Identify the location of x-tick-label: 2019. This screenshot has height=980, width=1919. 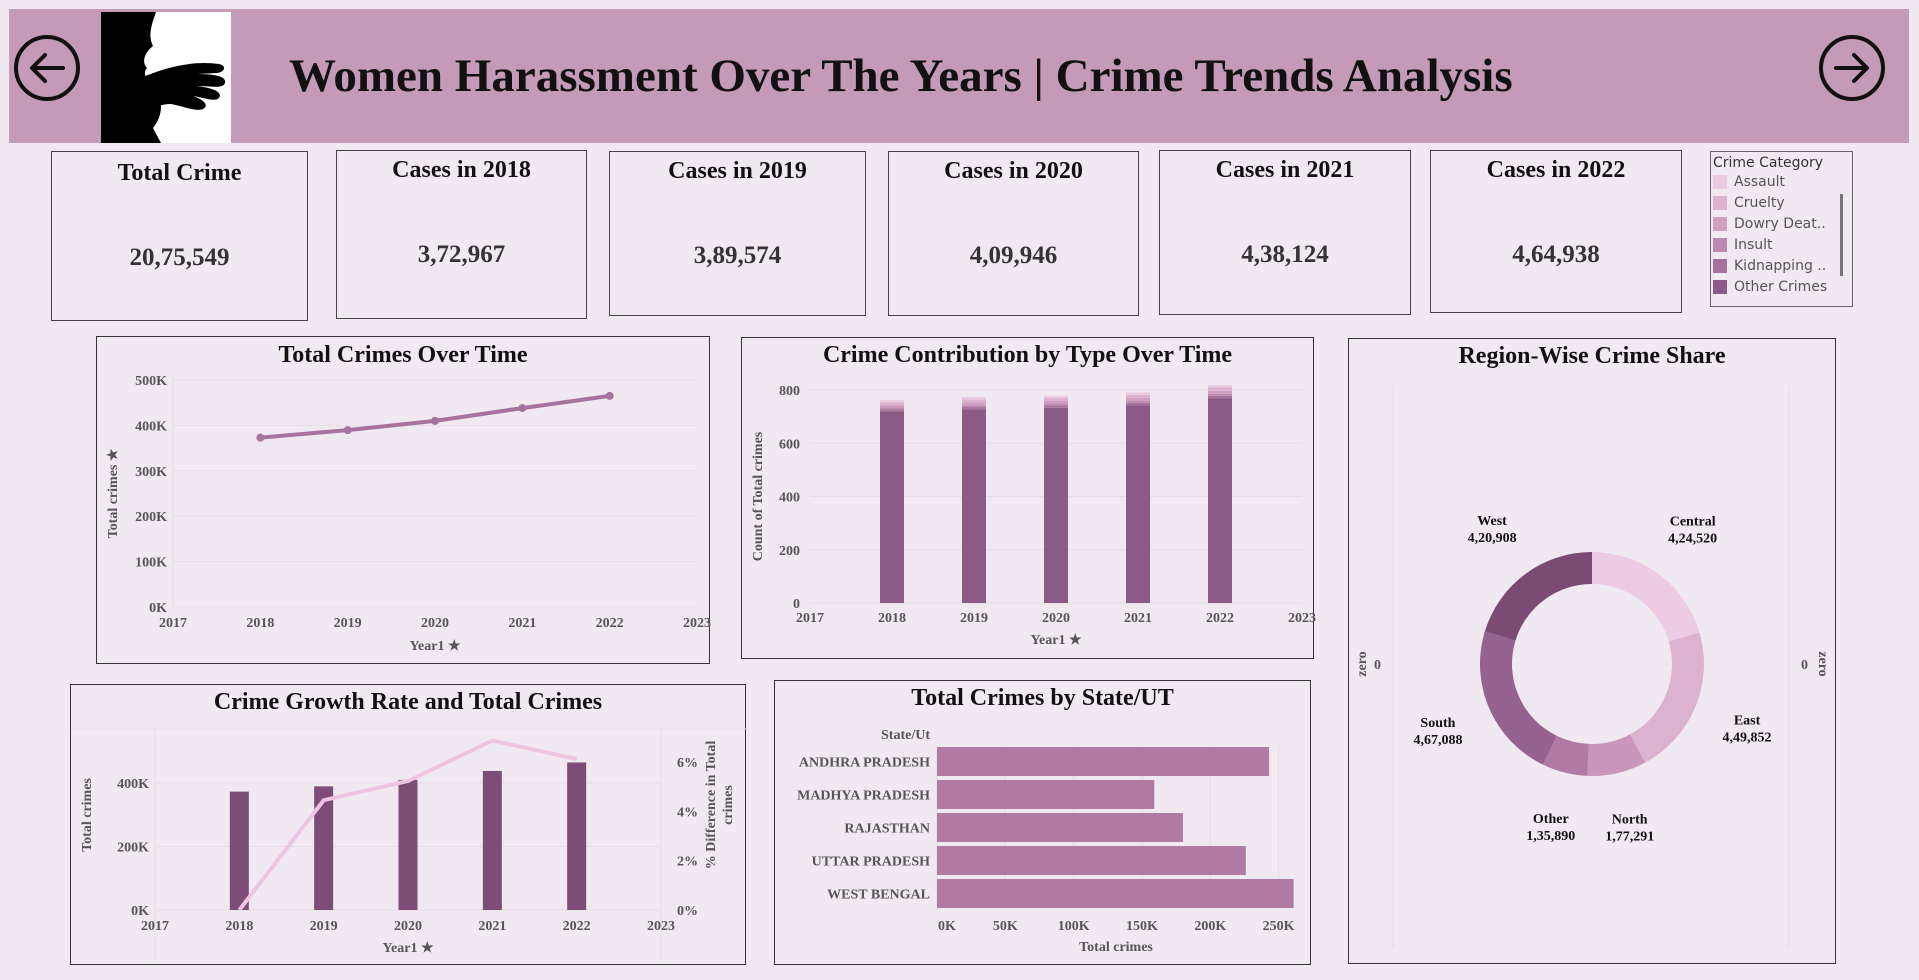
(348, 623).